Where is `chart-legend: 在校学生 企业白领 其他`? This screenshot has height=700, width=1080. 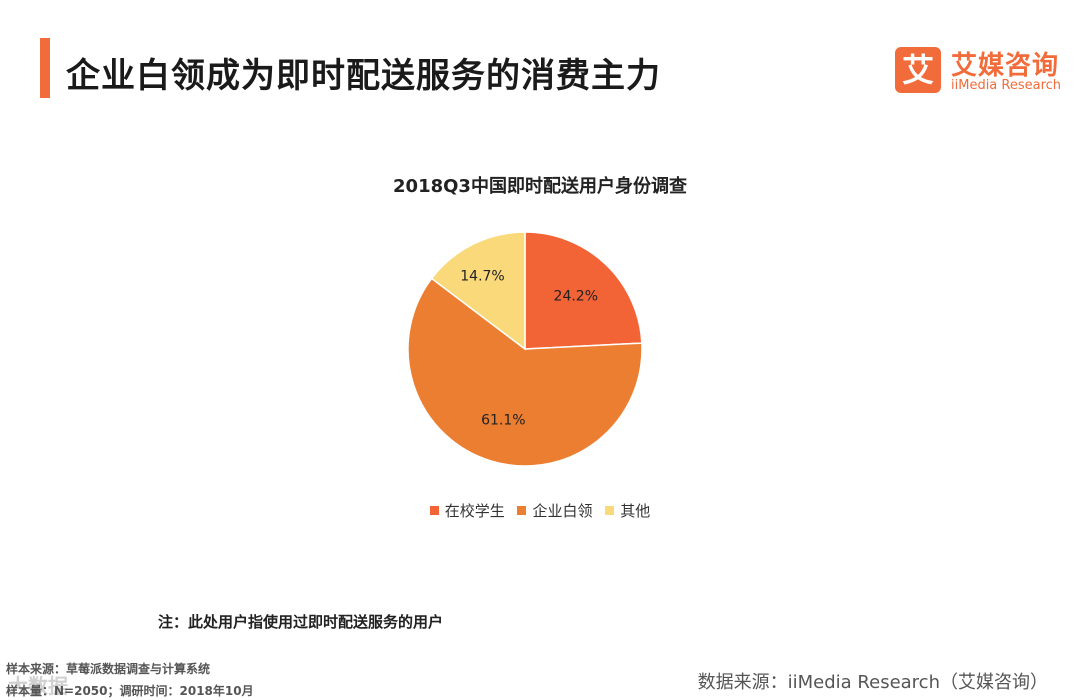 chart-legend: 在校学生 企业白领 其他 is located at coordinates (540, 510).